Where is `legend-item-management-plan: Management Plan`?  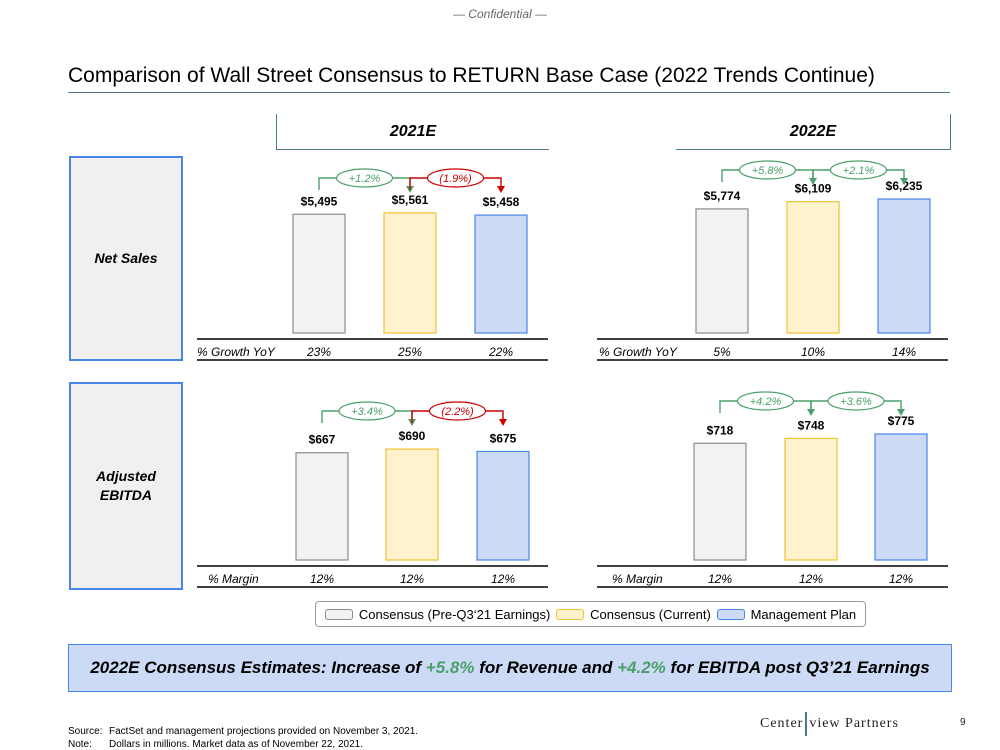
legend-item-management-plan: Management Plan is located at coordinates (786, 614).